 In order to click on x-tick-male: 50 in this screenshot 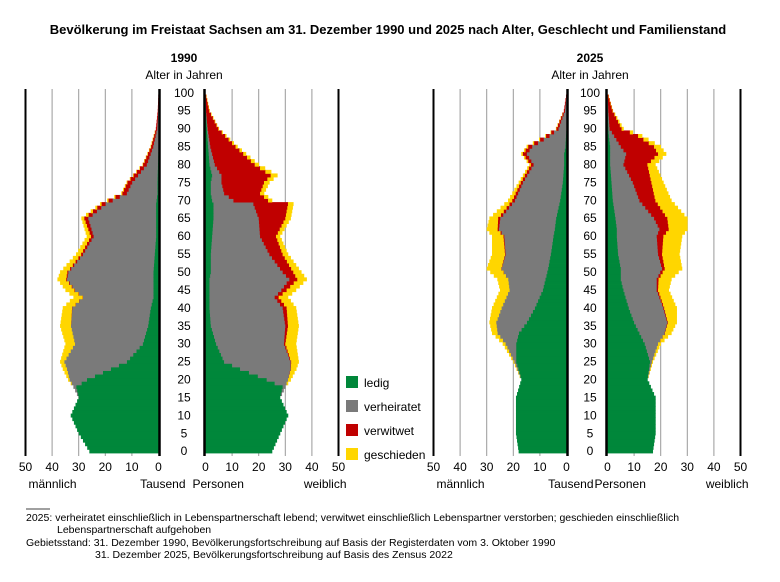, I will do `click(26, 467)`.